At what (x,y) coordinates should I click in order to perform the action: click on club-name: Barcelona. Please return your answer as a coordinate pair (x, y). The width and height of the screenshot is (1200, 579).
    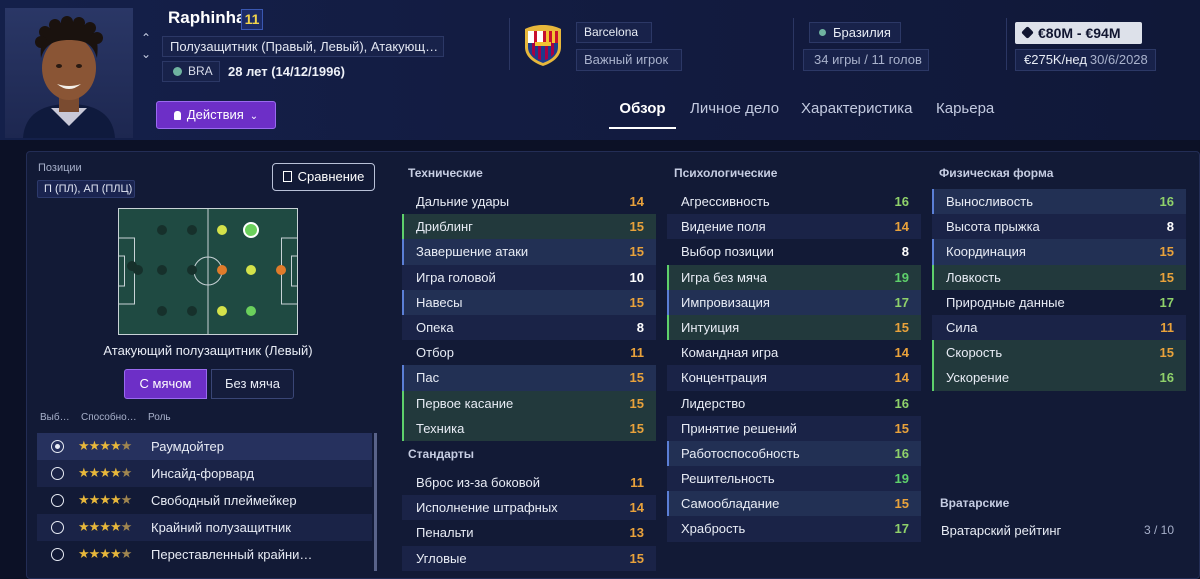
    Looking at the image, I should click on (614, 32).